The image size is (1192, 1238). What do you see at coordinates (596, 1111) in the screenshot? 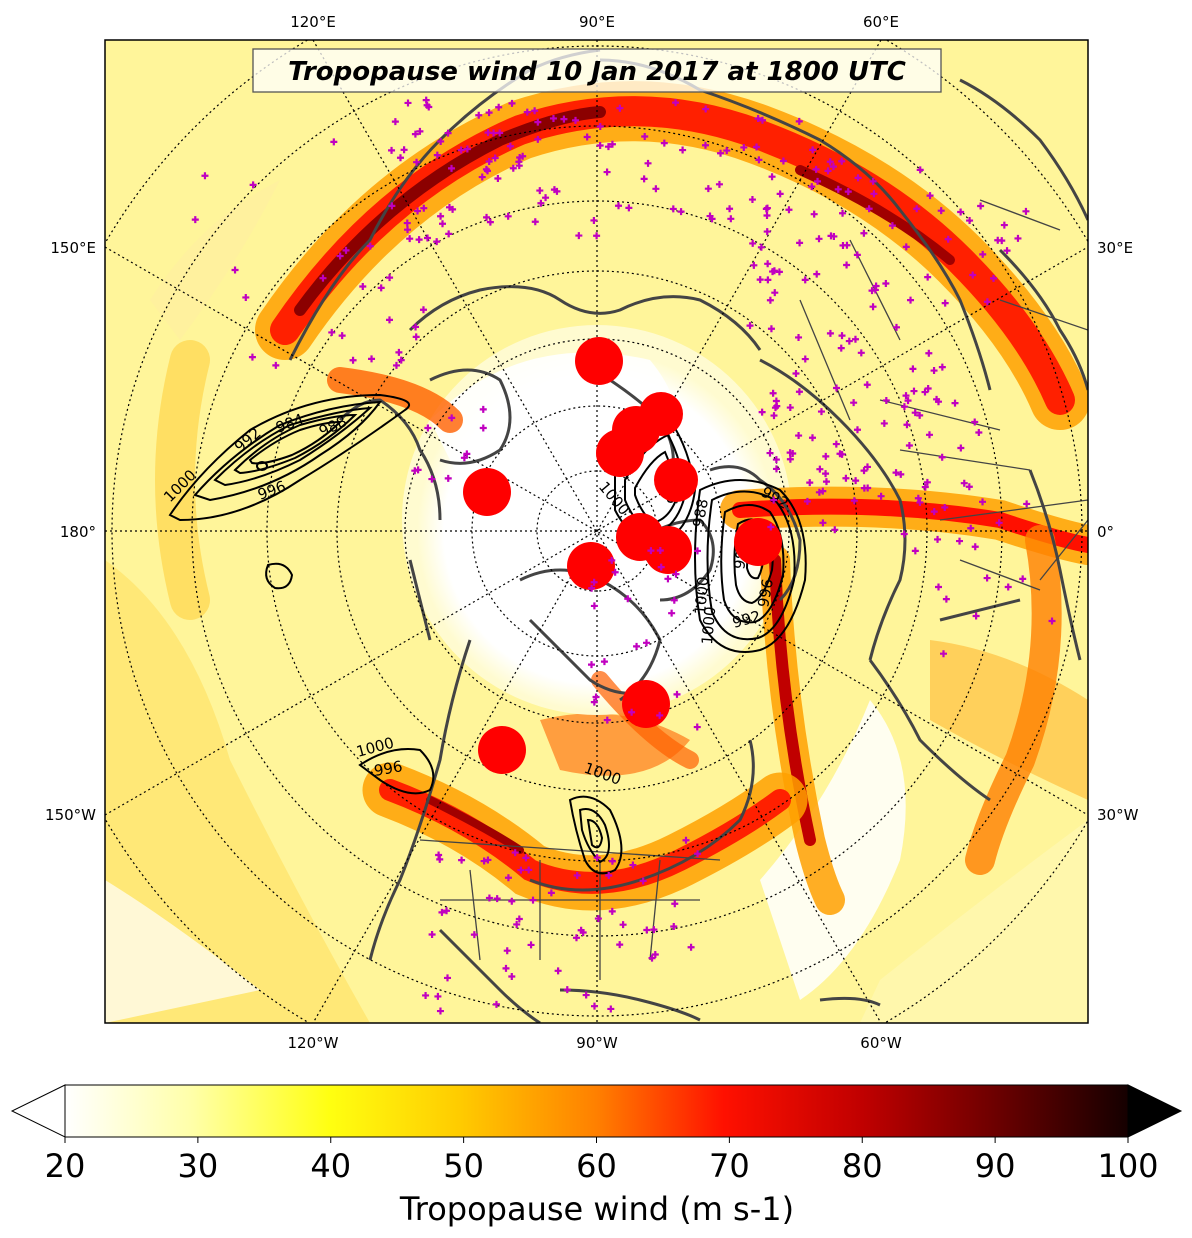
I see `colorbar-bar` at bounding box center [596, 1111].